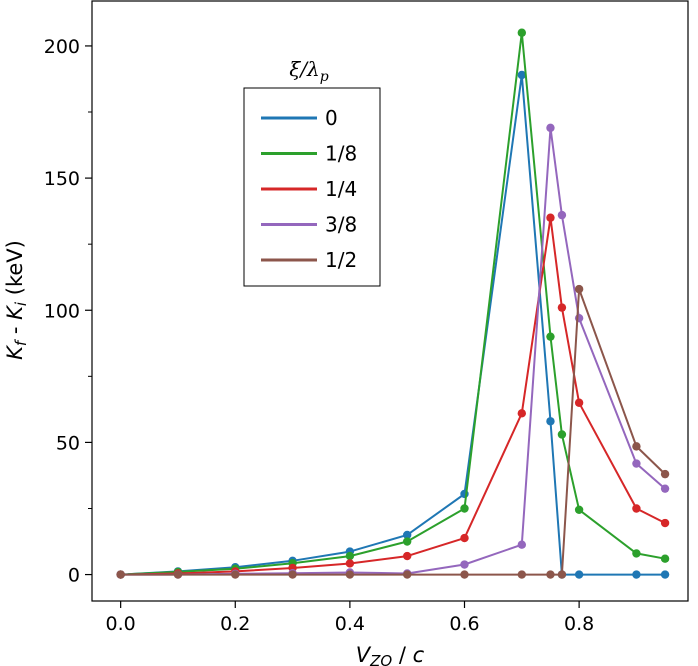  Describe the element at coordinates (350, 624) in the screenshot. I see `x-tick-label: 0.4` at that location.